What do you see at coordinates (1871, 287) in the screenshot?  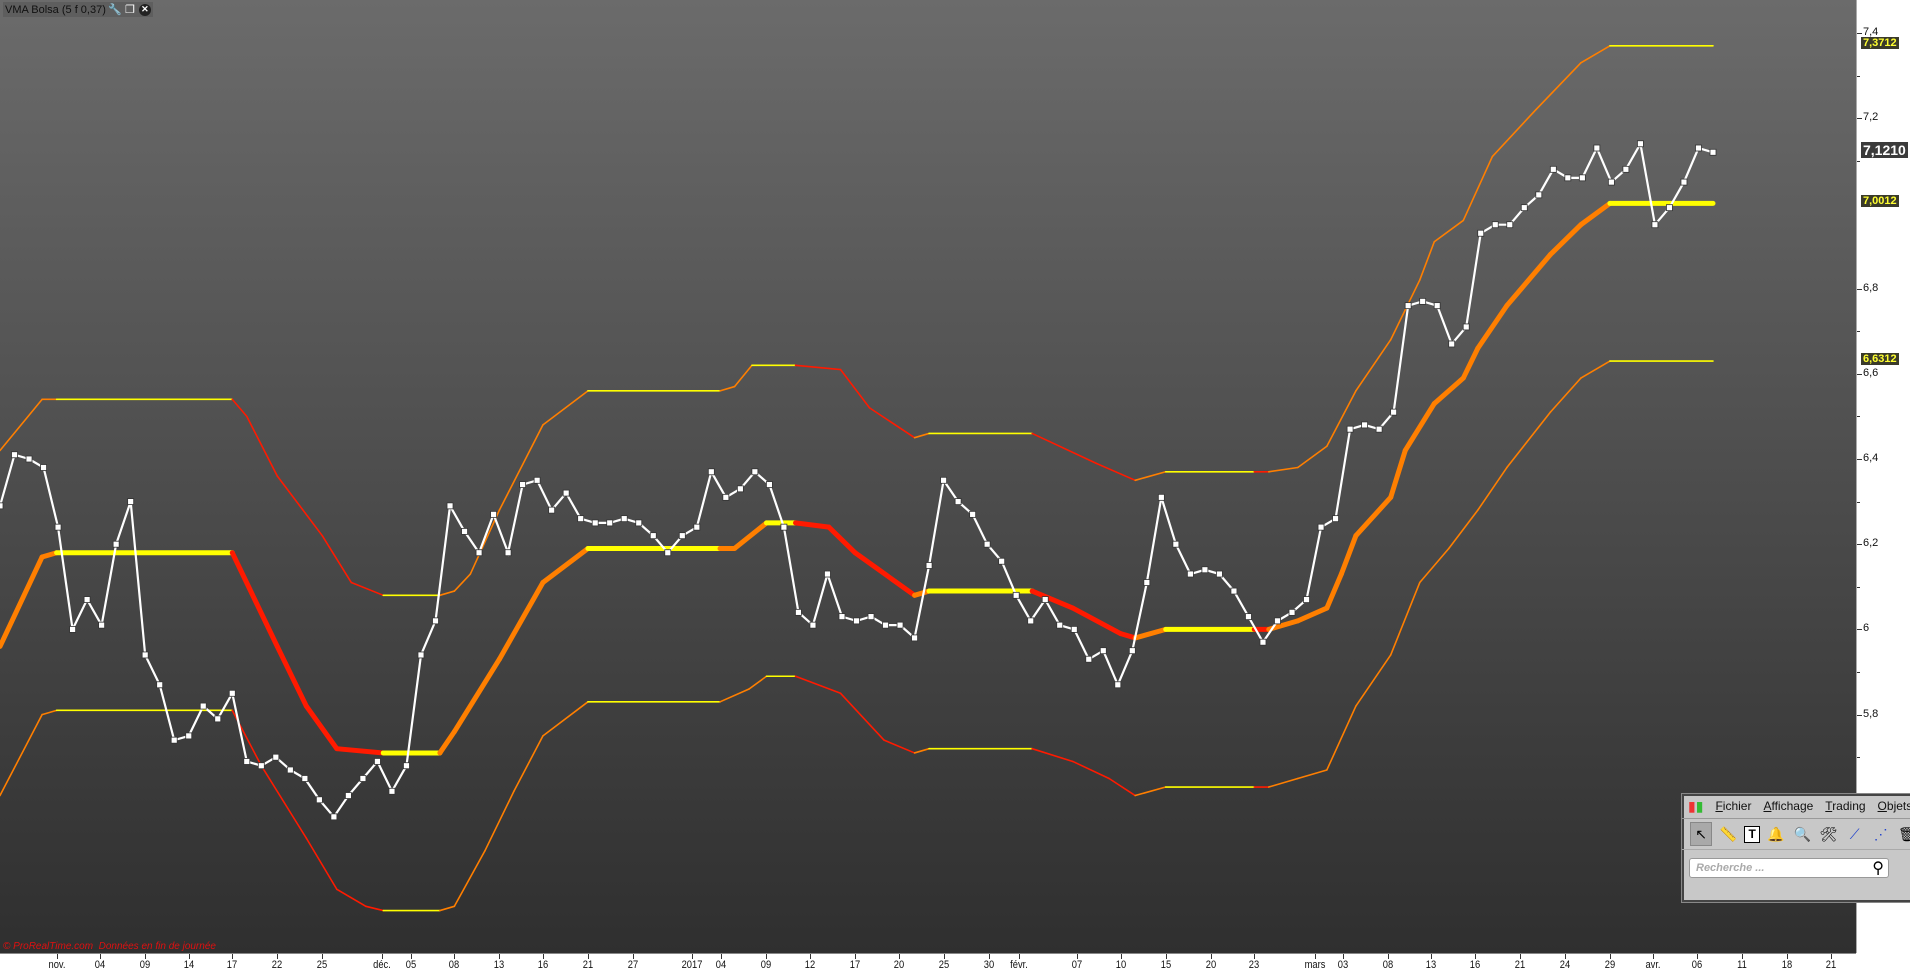 I see `y-tick-label: 6,8` at bounding box center [1871, 287].